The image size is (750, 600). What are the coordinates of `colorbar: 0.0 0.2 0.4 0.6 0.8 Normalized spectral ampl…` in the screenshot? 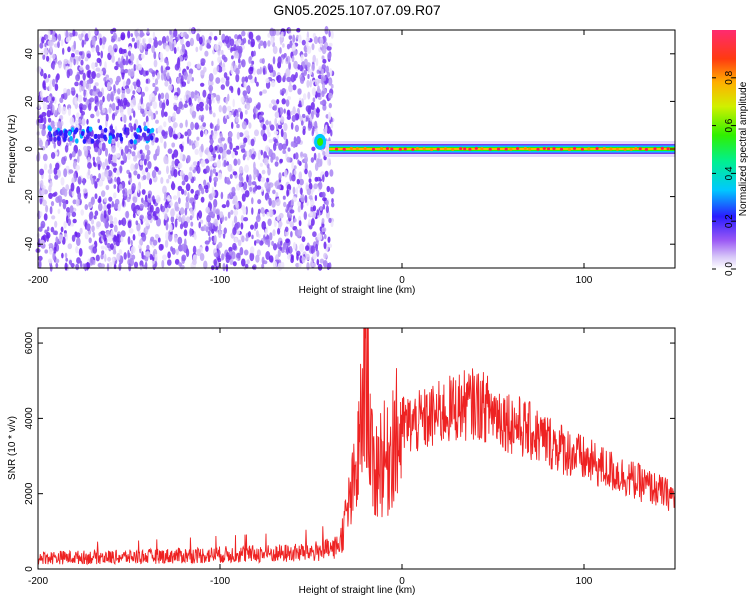 It's located at (730, 153).